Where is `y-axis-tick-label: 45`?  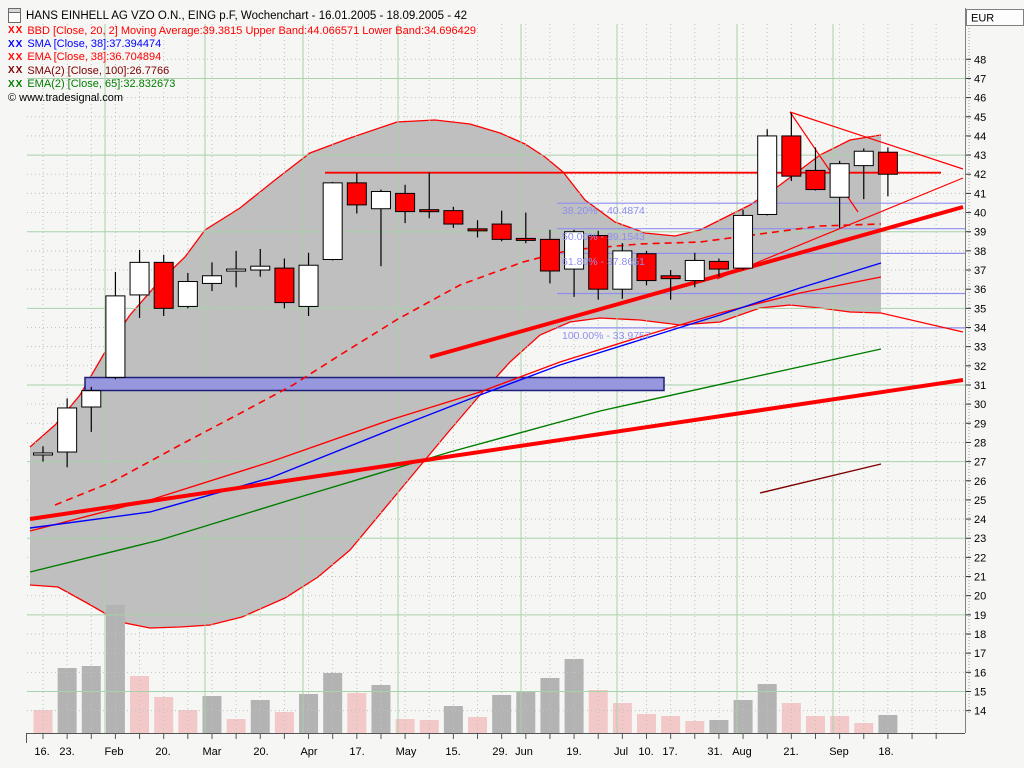 y-axis-tick-label: 45 is located at coordinates (980, 118).